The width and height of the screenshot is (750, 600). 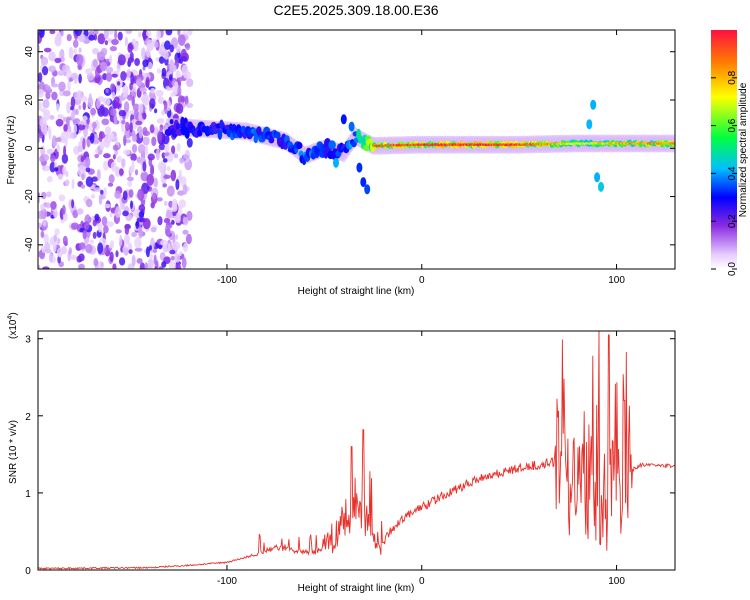 What do you see at coordinates (227, 280) in the screenshot?
I see `xtick-label: -100` at bounding box center [227, 280].